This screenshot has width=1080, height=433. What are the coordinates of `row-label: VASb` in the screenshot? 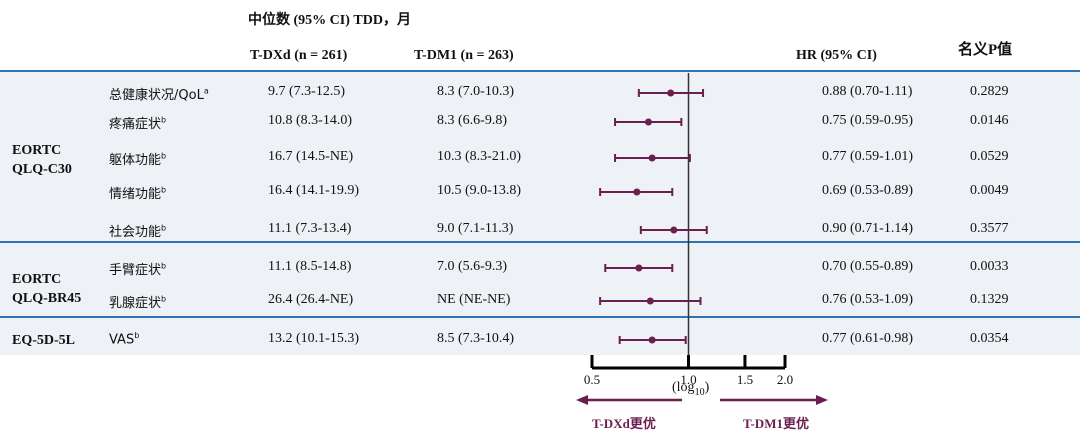 It's located at (124, 339).